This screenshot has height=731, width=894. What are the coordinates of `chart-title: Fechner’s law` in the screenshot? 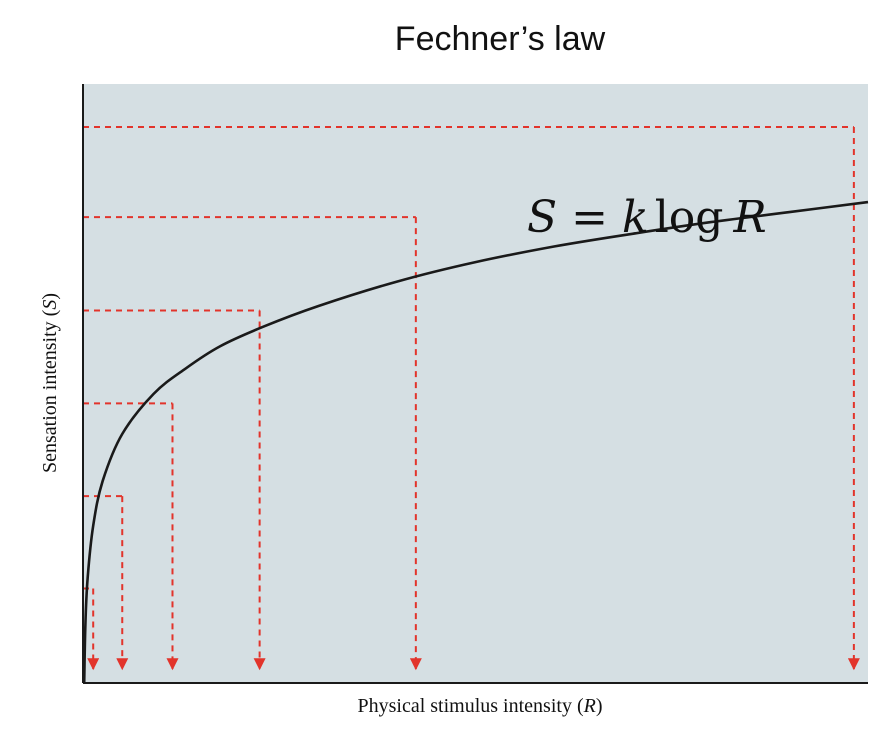 It's located at (500, 39).